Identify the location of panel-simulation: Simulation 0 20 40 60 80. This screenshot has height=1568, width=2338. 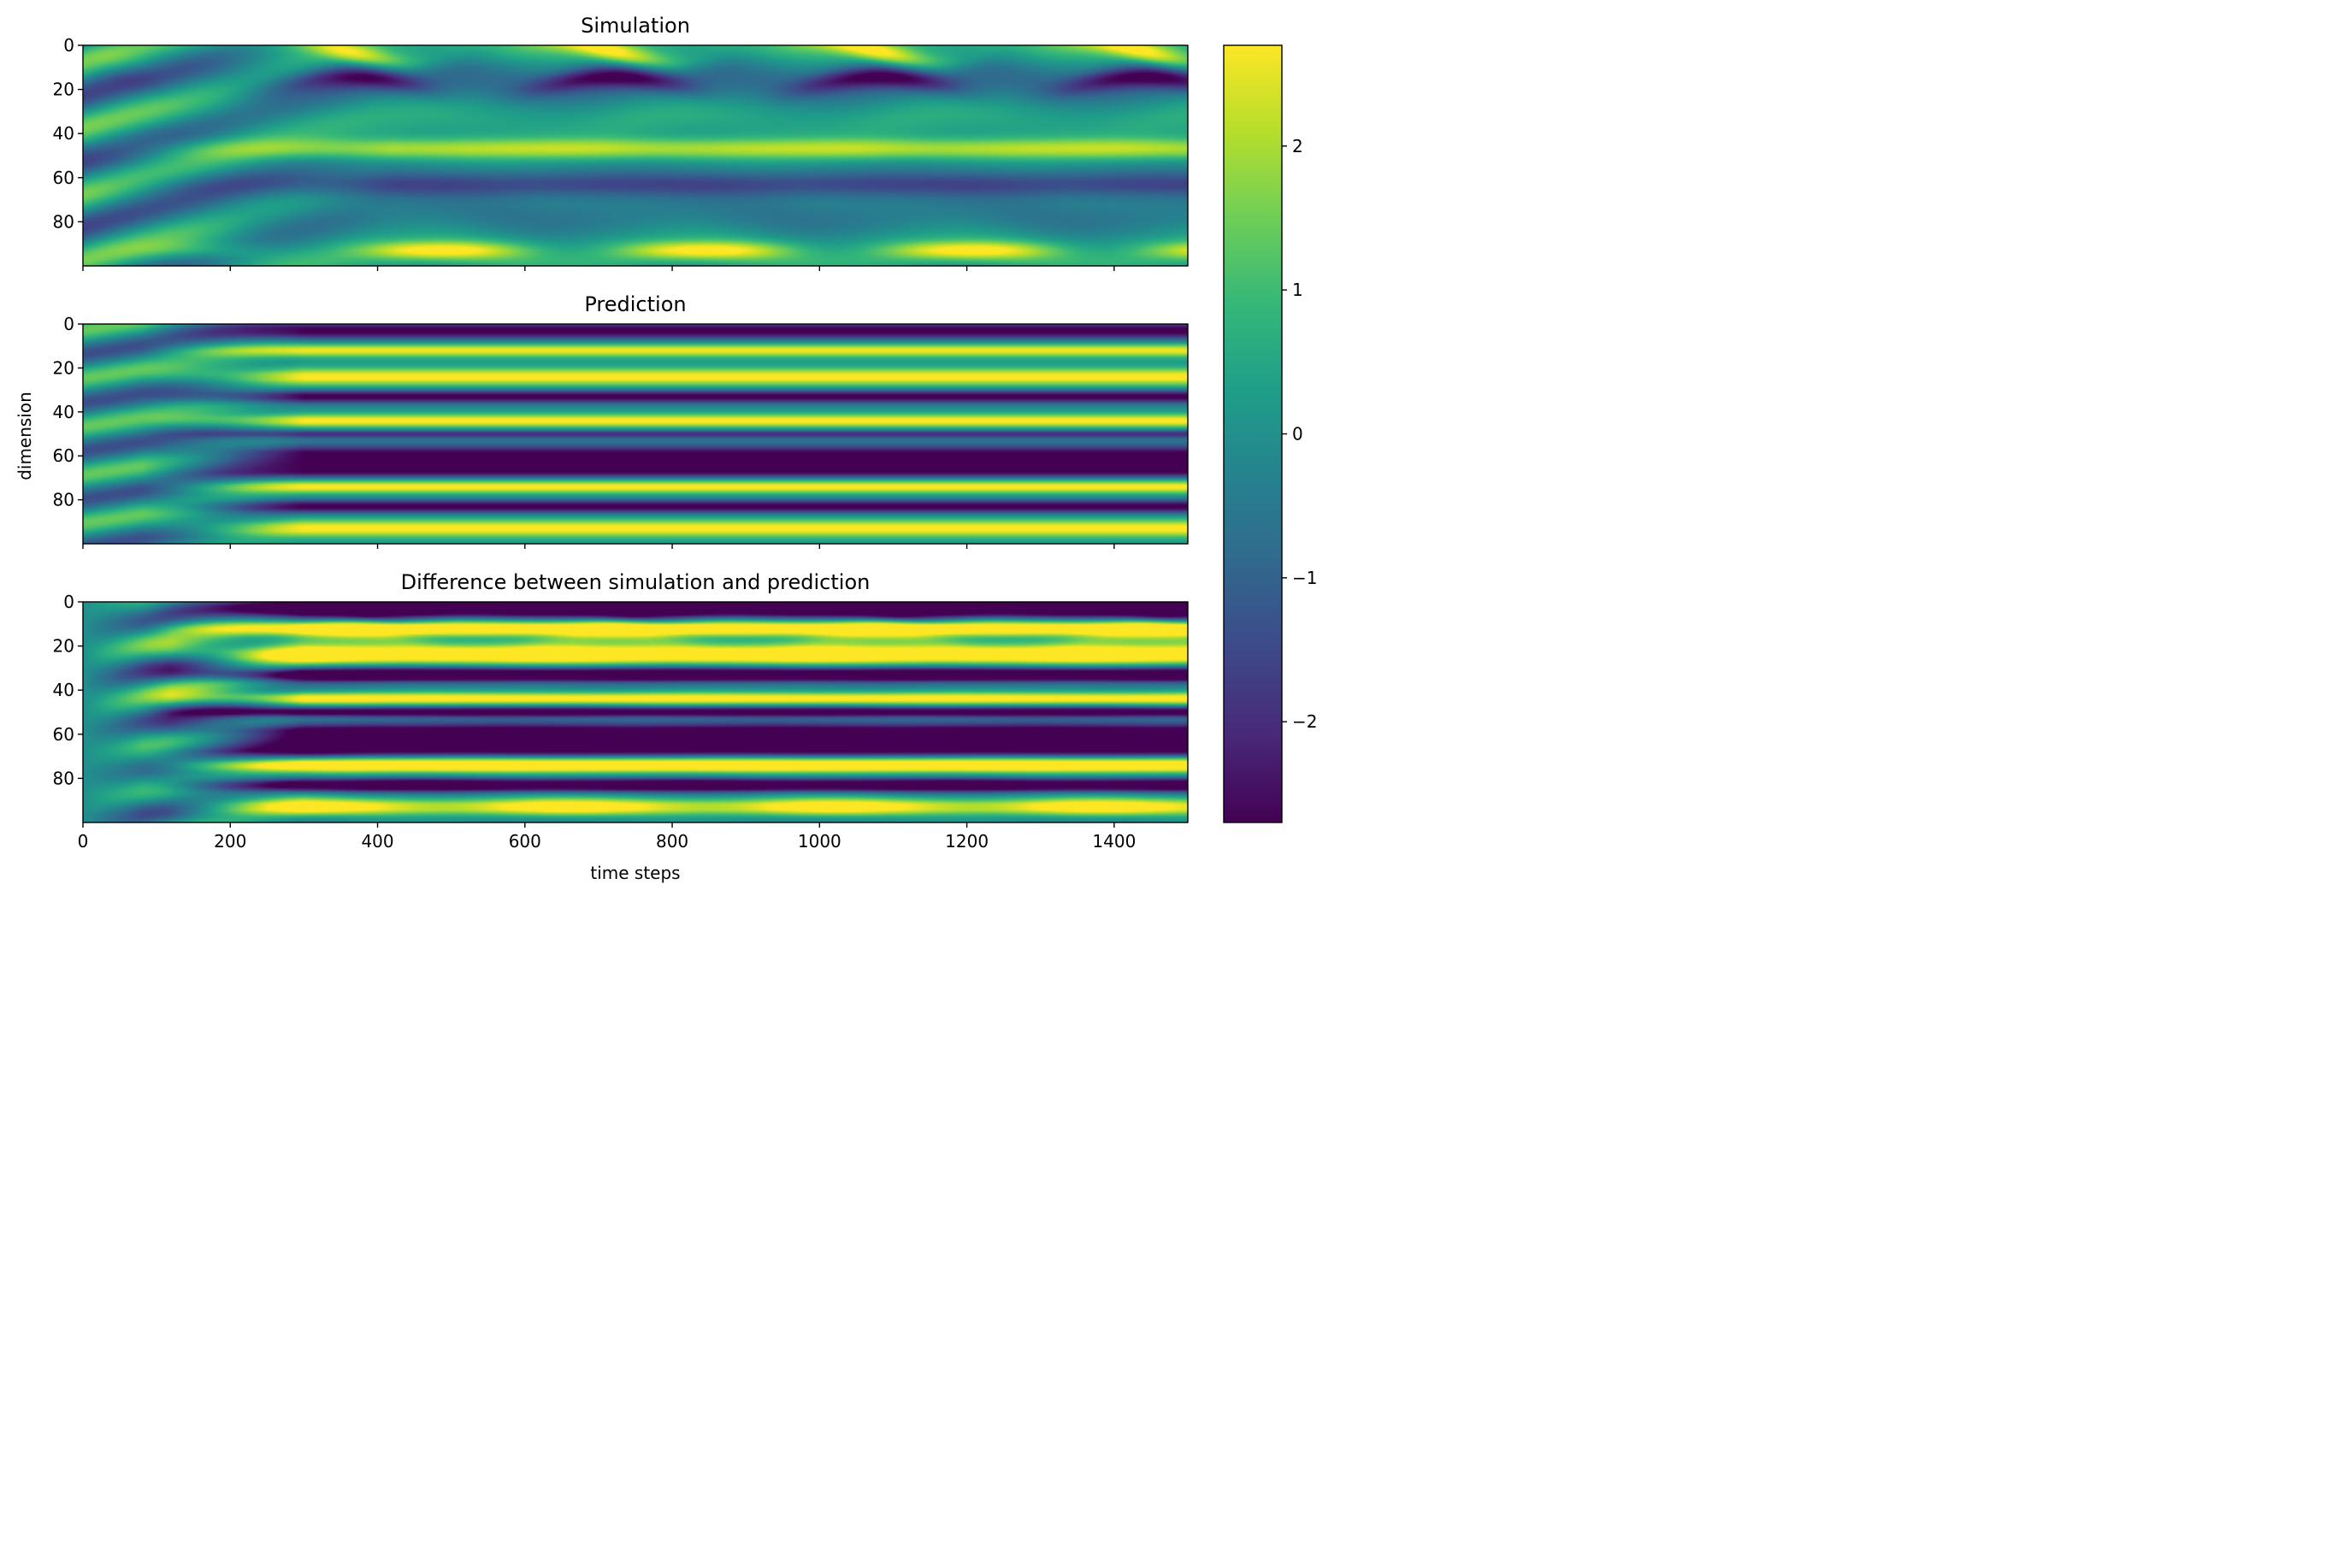
(621, 142).